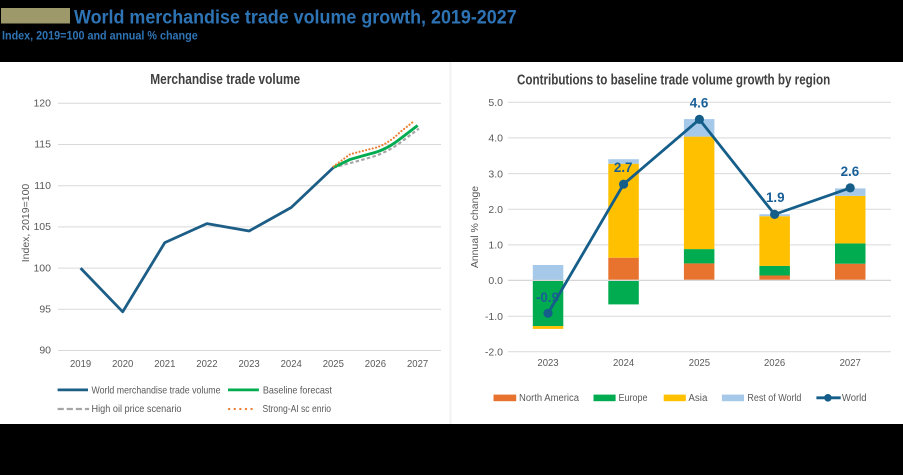 The image size is (903, 475). What do you see at coordinates (623, 167) in the screenshot?
I see `svg-text: 2.7` at bounding box center [623, 167].